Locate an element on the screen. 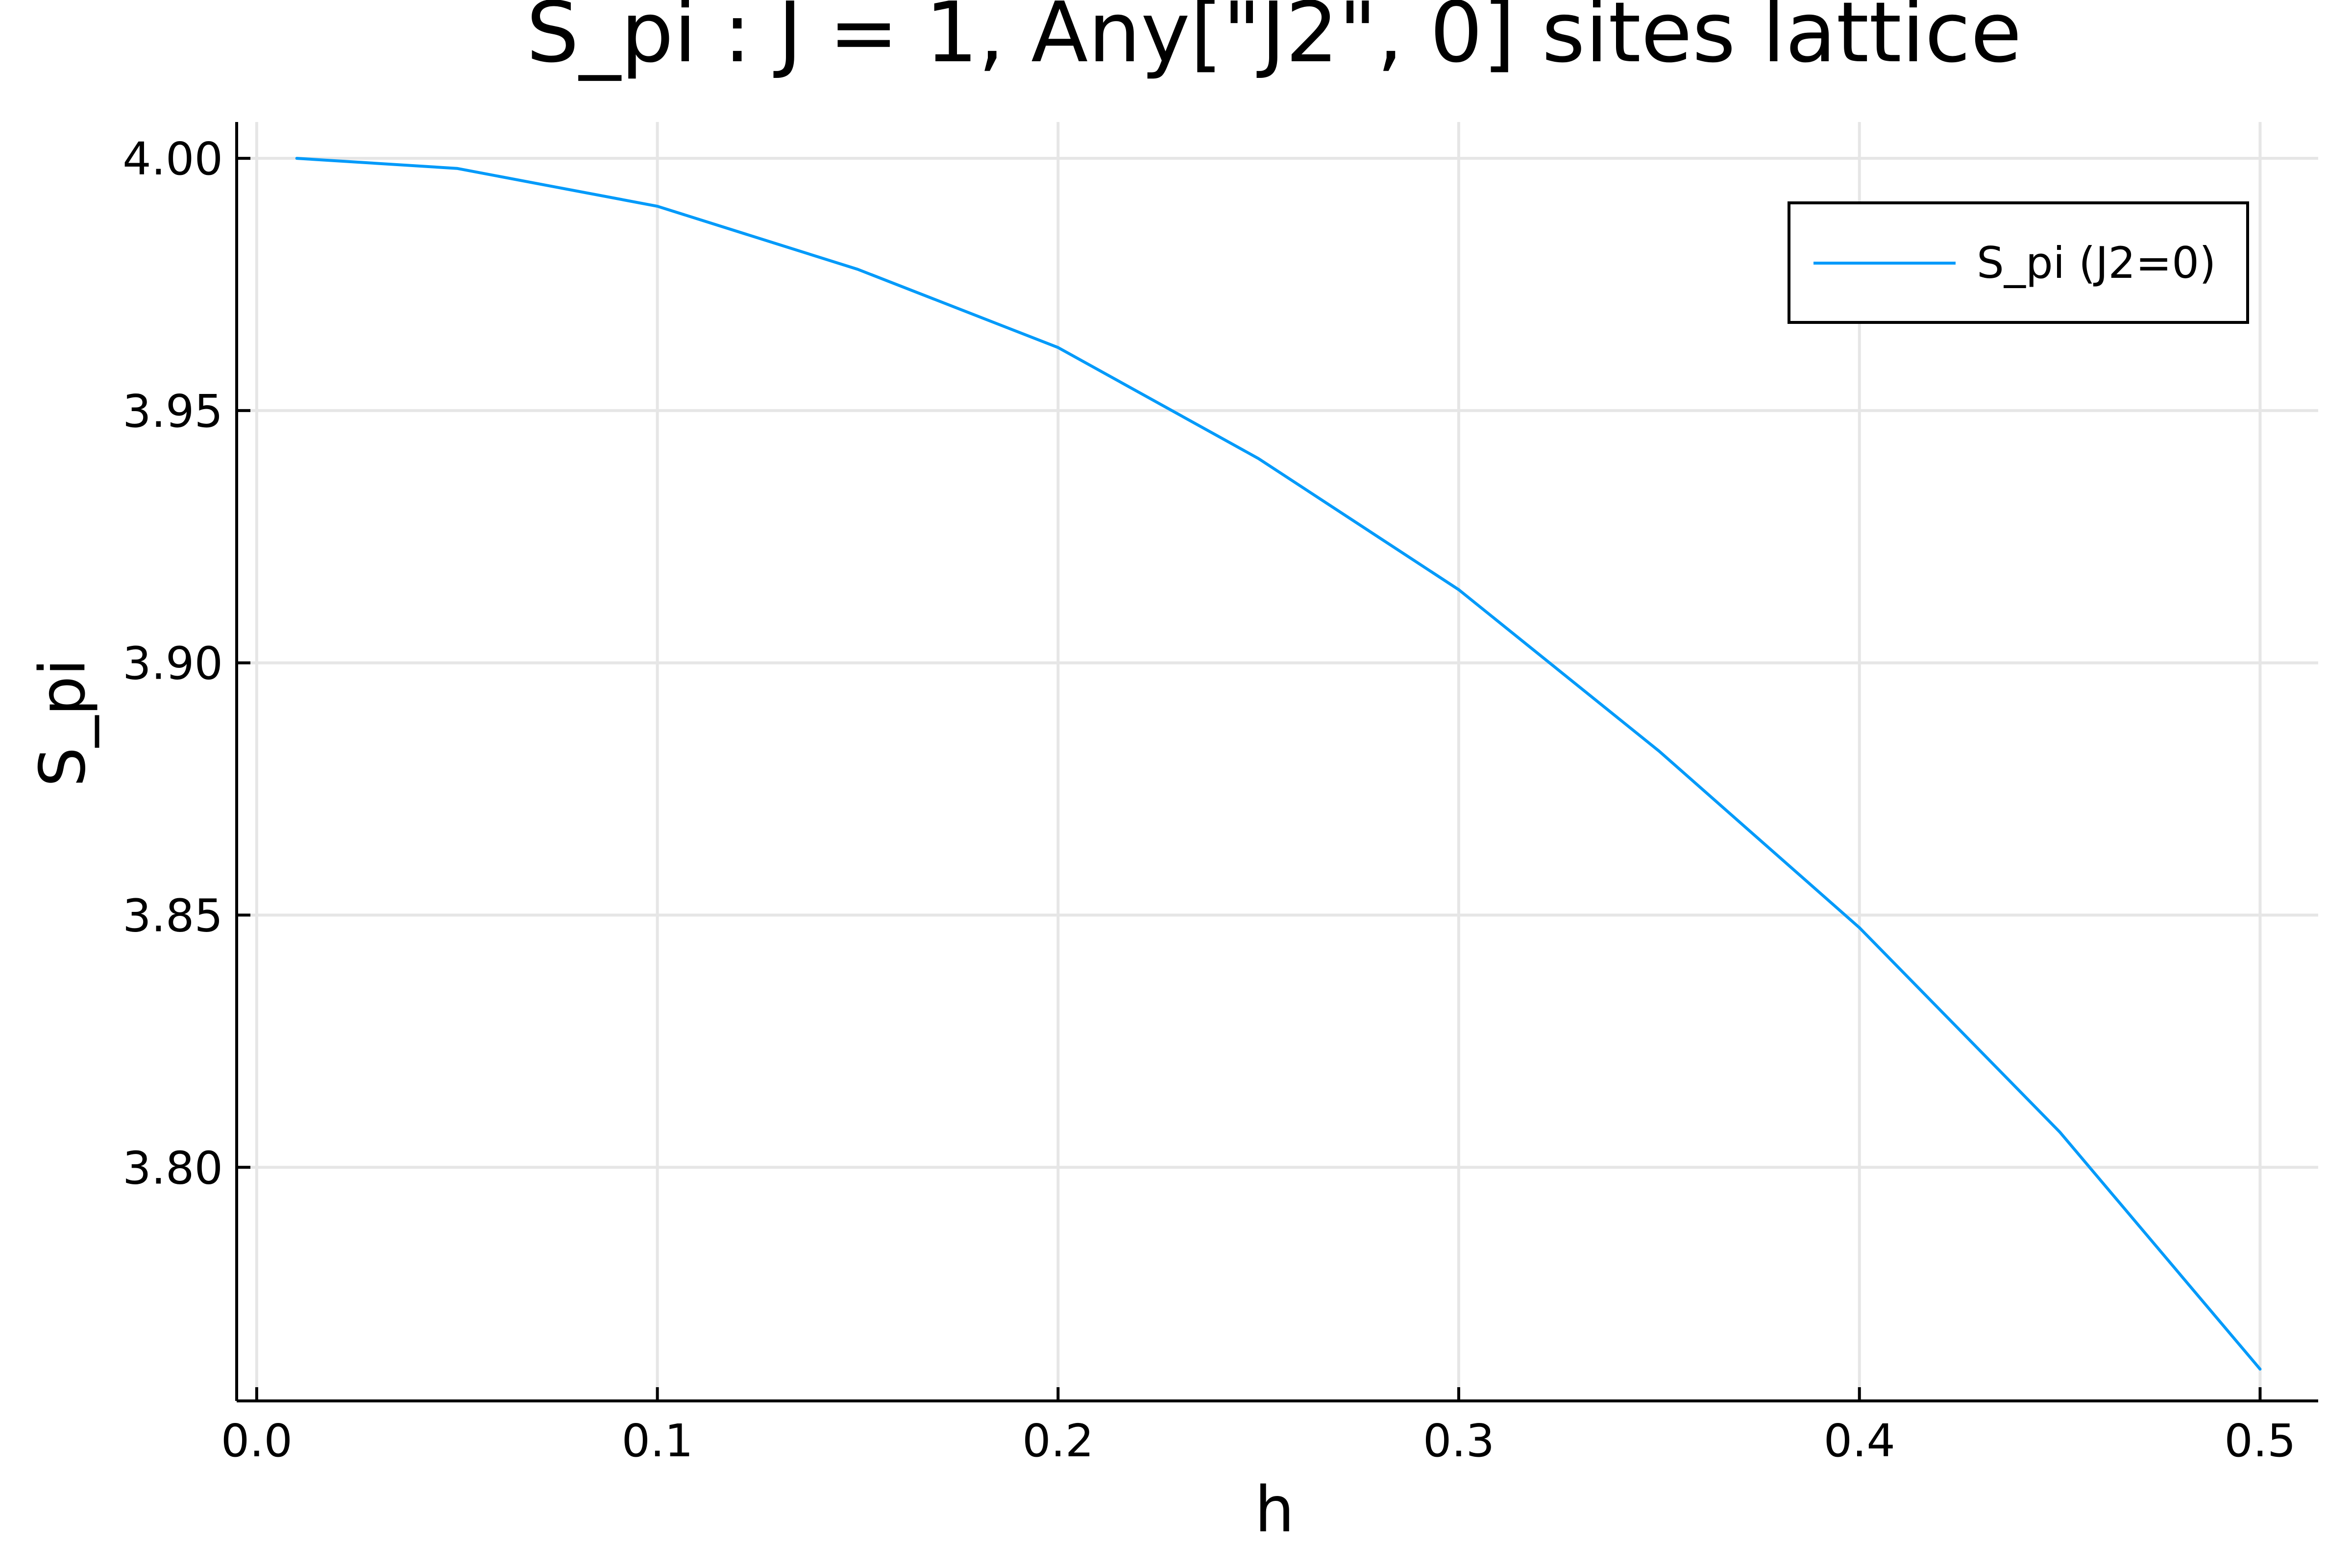  x-tick-label: 0.1 is located at coordinates (657, 1441).